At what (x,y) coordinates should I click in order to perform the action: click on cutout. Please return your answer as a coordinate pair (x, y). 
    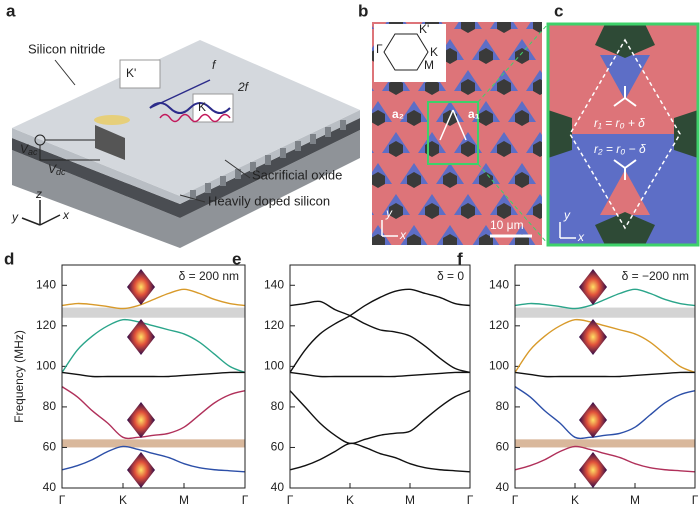
    Looking at the image, I should click on (110, 142).